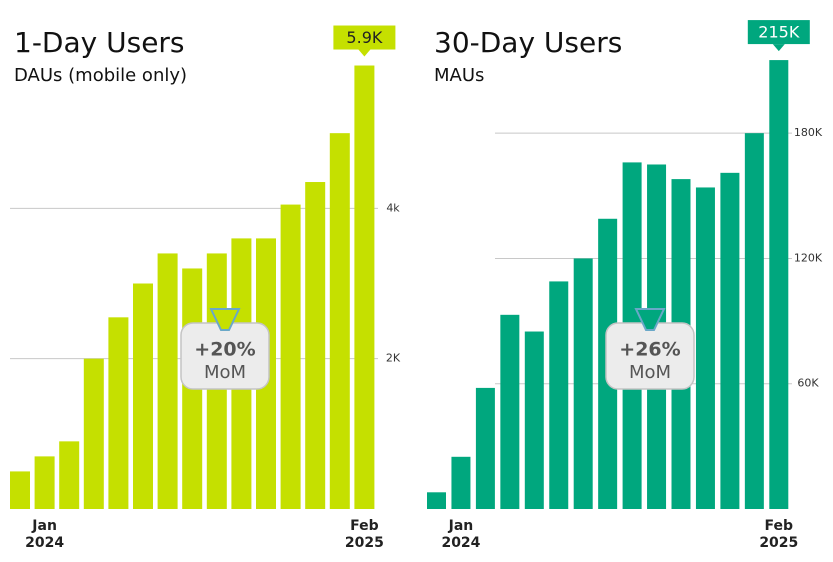 The image size is (833, 562). What do you see at coordinates (393, 207) in the screenshot?
I see `y-tick-label: 4k` at bounding box center [393, 207].